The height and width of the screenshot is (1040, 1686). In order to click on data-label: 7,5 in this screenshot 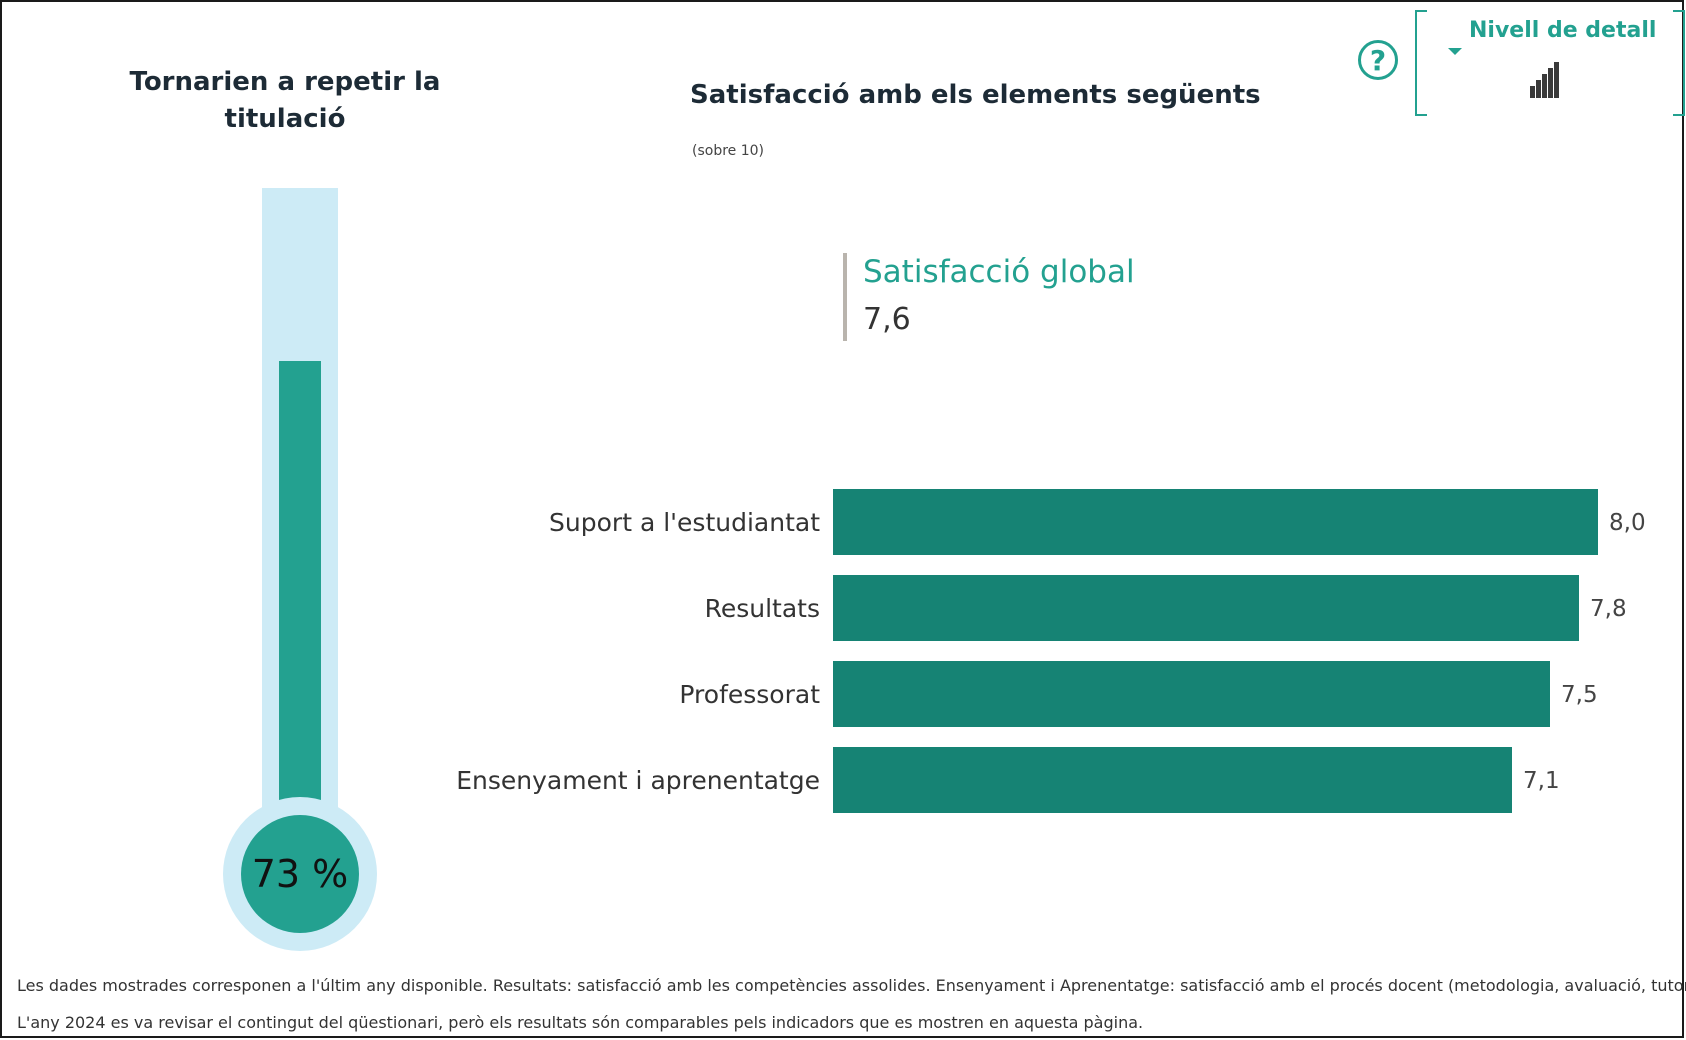, I will do `click(1579, 695)`.